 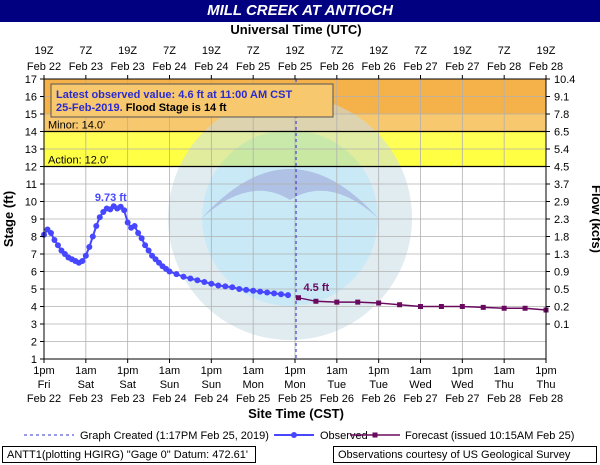 I want to click on y-tick-label: 16, so click(x=31, y=98).